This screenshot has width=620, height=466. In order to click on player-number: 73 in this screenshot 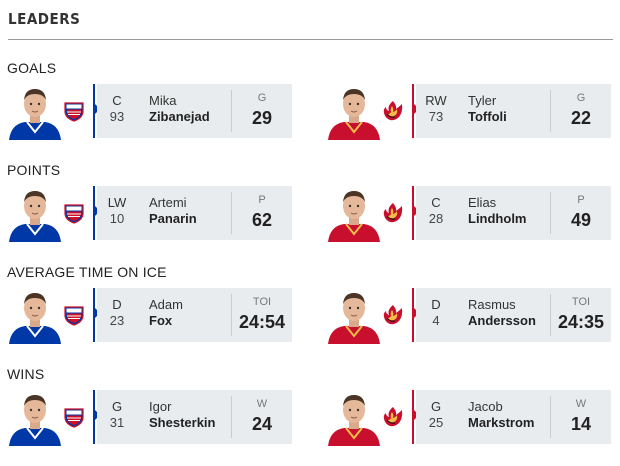, I will do `click(436, 116)`.